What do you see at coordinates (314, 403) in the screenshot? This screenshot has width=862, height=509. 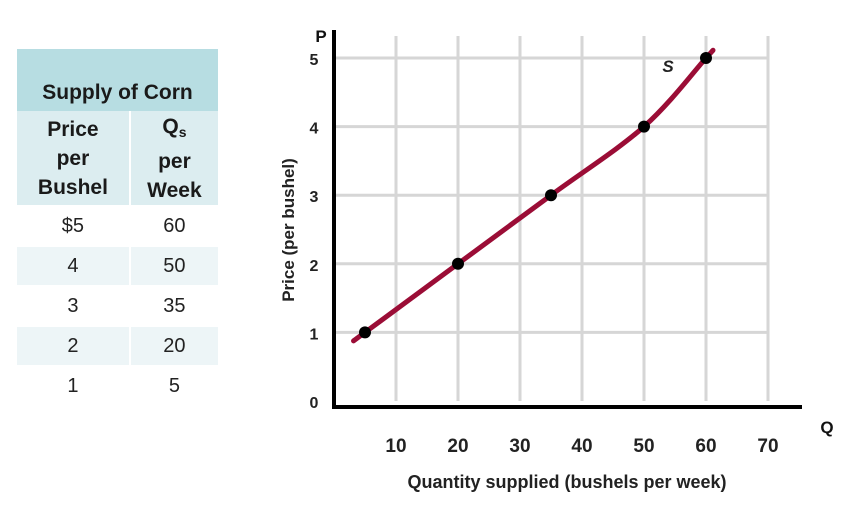 I see `y-tick-label: 0` at bounding box center [314, 403].